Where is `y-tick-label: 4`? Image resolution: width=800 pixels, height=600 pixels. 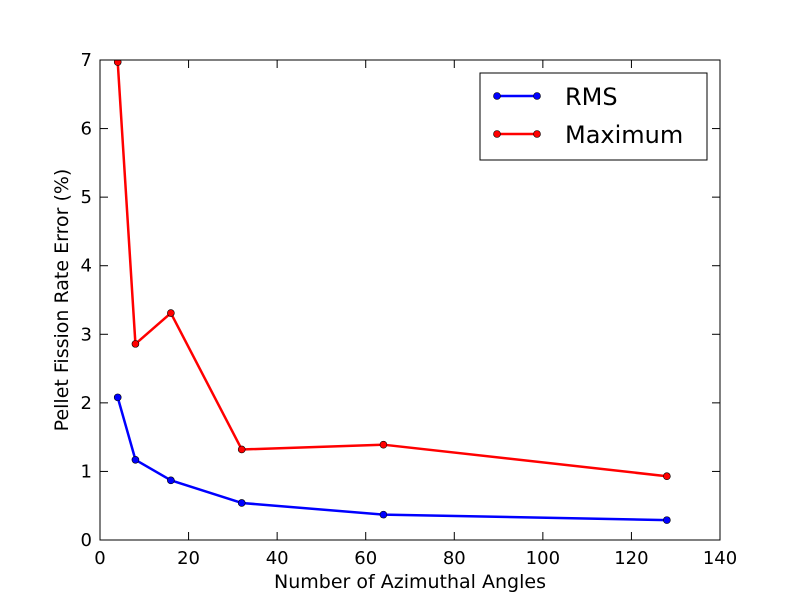 y-tick-label: 4 is located at coordinates (86, 266).